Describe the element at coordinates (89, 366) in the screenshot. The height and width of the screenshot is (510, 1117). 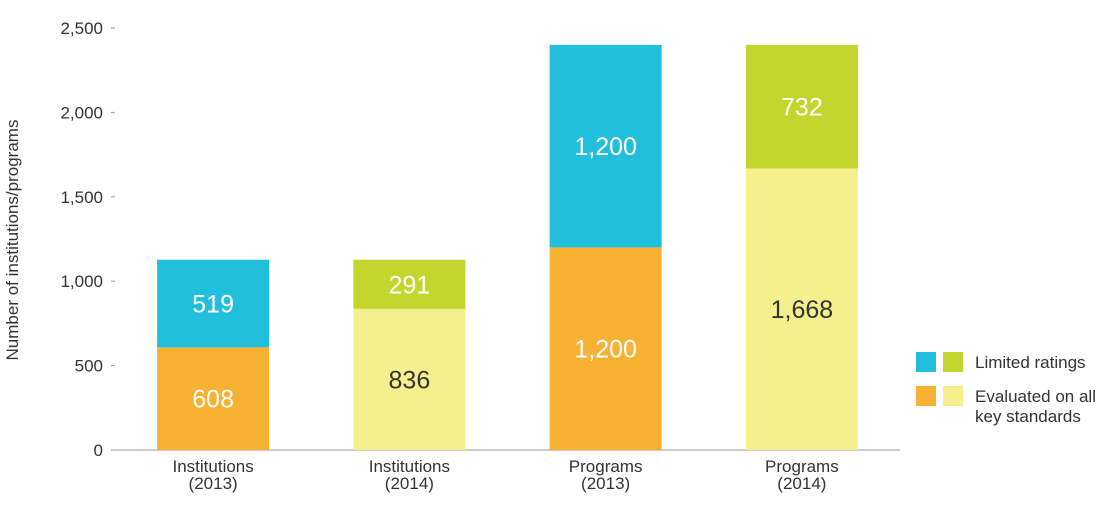
I see `y-tick-label: 500` at that location.